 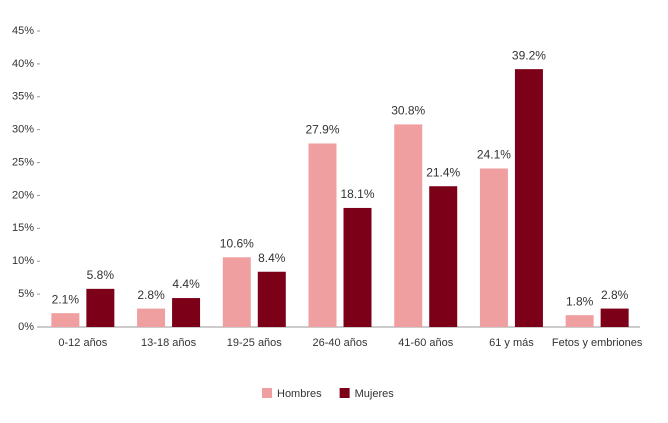 I want to click on x-tick-label: 26-40 años, so click(x=340, y=343).